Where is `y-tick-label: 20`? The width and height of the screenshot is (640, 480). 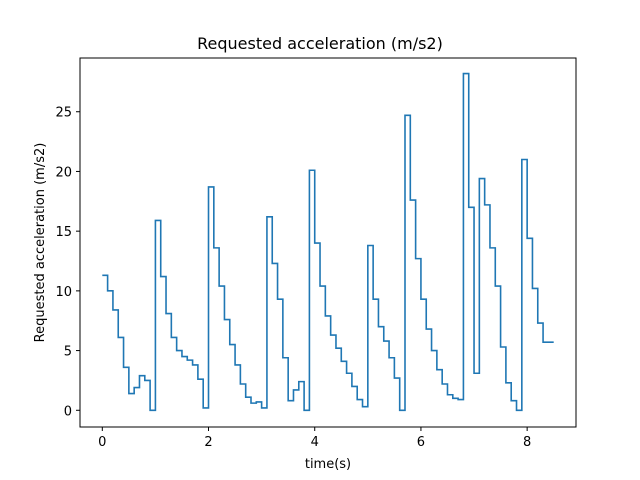 y-tick-label: 20 is located at coordinates (63, 172).